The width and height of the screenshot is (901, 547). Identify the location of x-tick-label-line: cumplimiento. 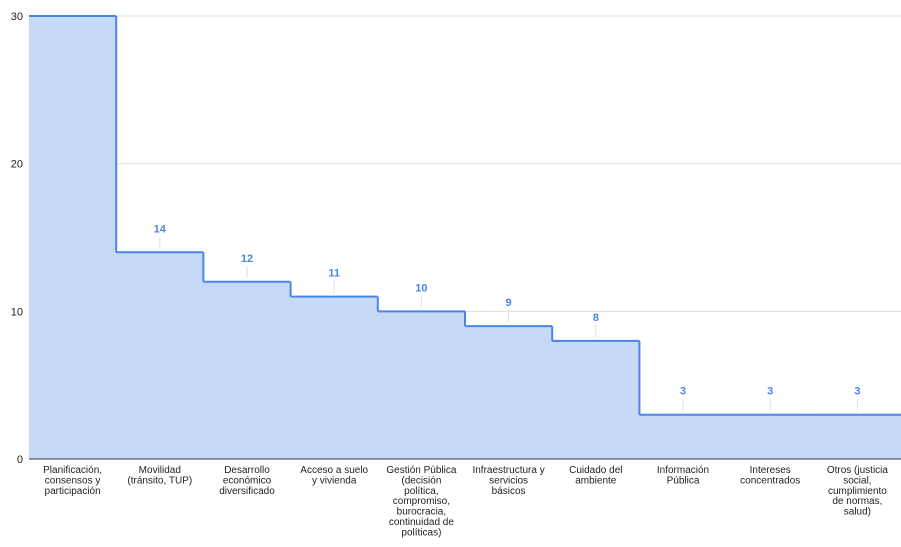
(857, 491).